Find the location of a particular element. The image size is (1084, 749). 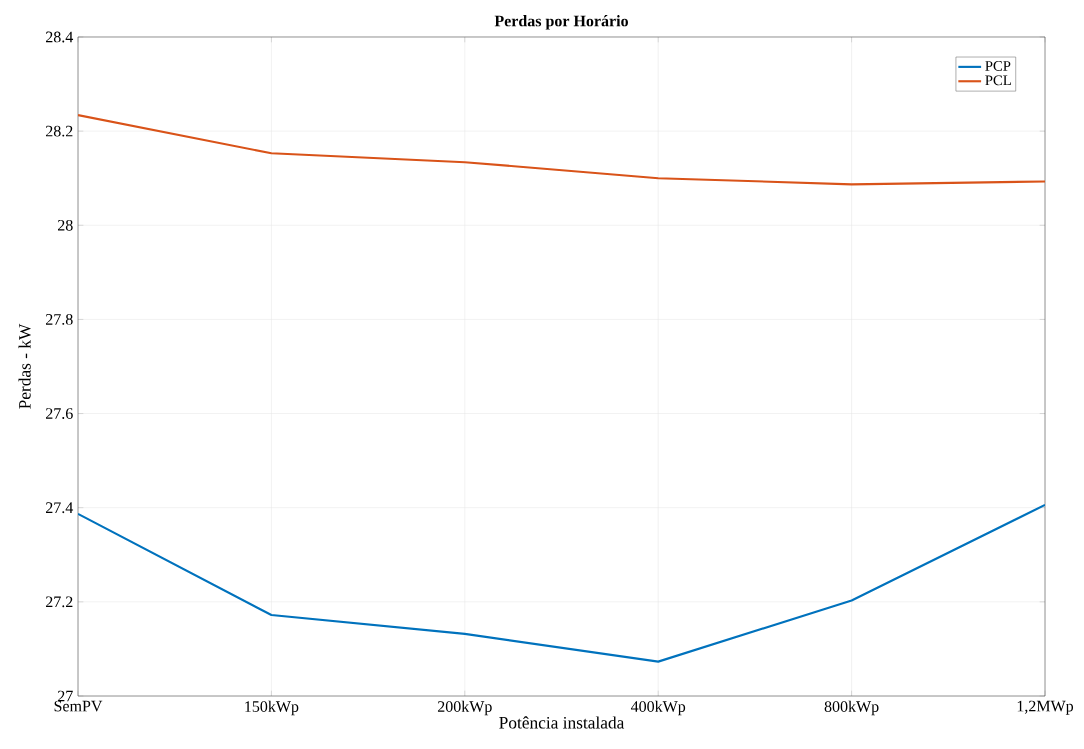

line-series is located at coordinates (562, 150).